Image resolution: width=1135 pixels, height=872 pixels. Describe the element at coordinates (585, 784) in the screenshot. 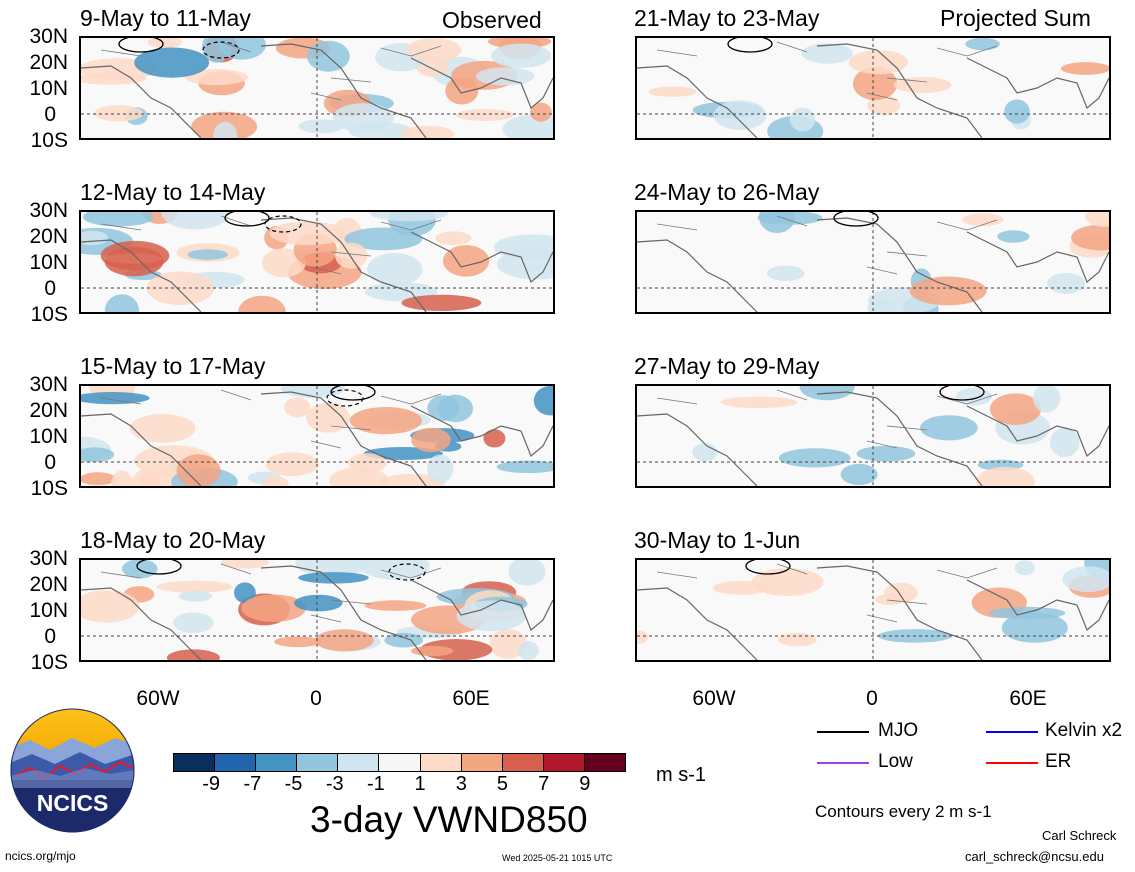

I see `colorbar-tick-label: 9` at that location.